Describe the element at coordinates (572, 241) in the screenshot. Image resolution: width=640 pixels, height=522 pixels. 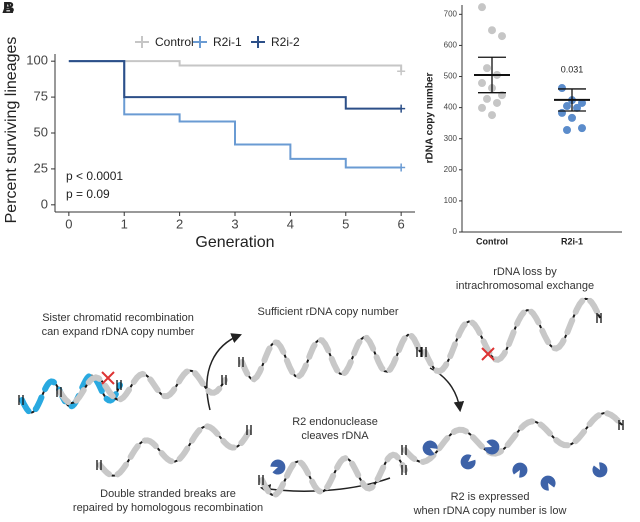
I see `x-tick-label: R2i-1` at that location.